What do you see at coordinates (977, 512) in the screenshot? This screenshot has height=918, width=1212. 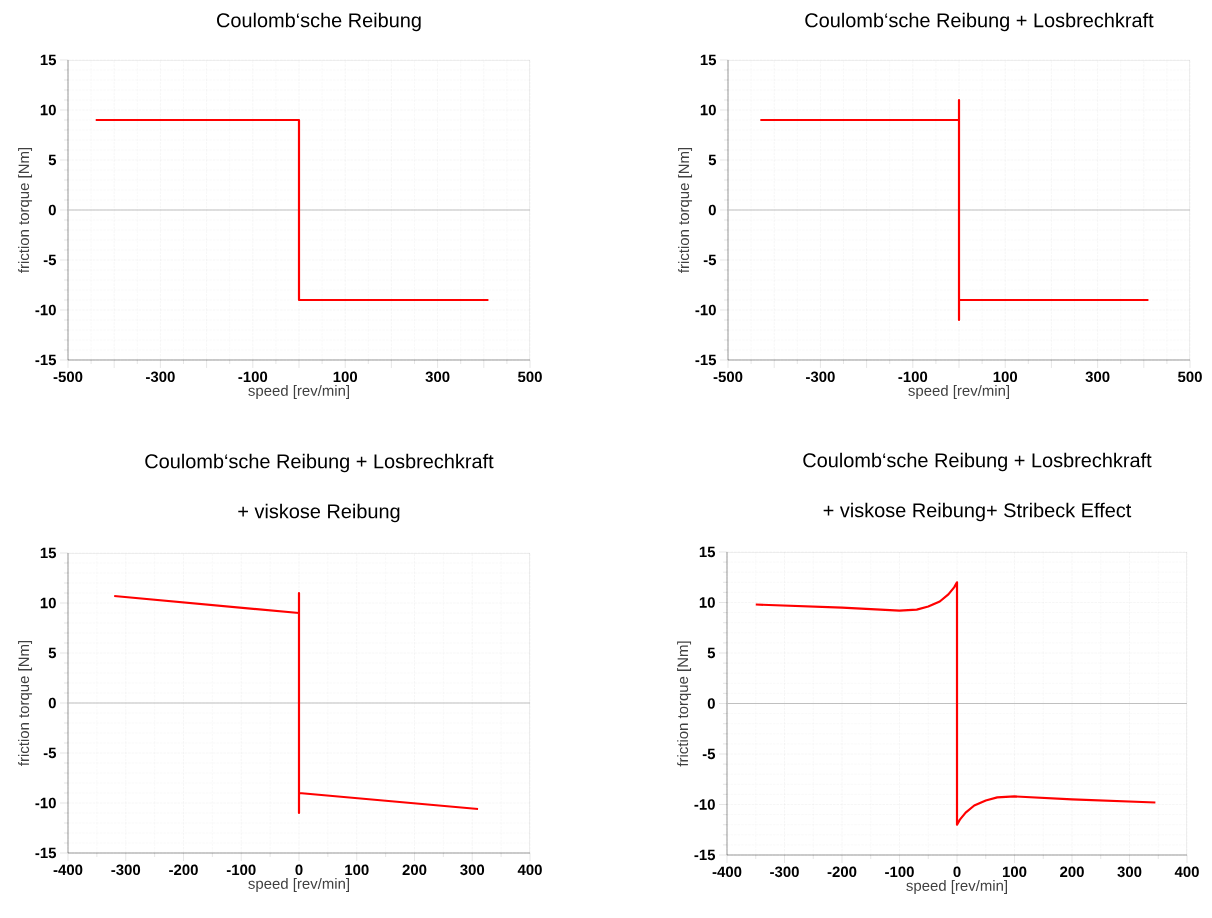 I see `chart-subtitle: + viskose Reibung+ Stribeck Effect` at bounding box center [977, 512].